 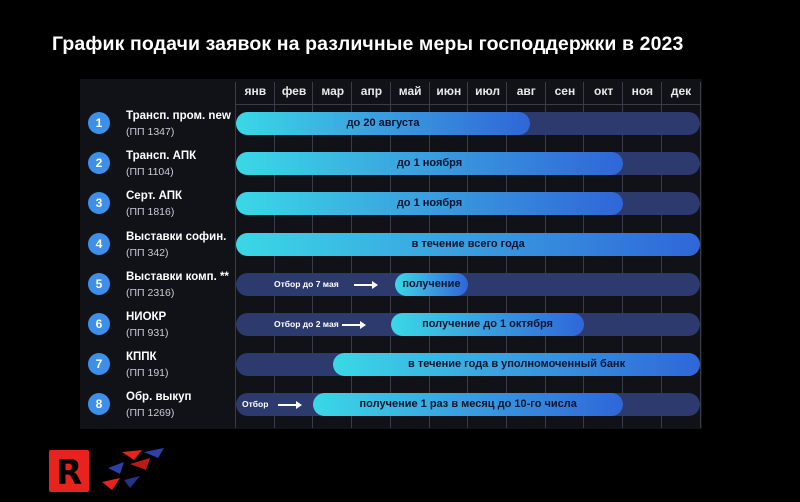 I want to click on row-name: Обр. выкуп, so click(x=159, y=397).